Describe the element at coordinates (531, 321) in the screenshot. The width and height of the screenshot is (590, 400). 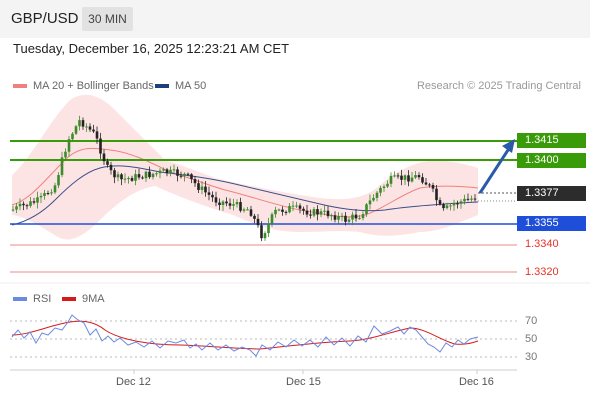
I see `rsi-tick-70: 70` at that location.